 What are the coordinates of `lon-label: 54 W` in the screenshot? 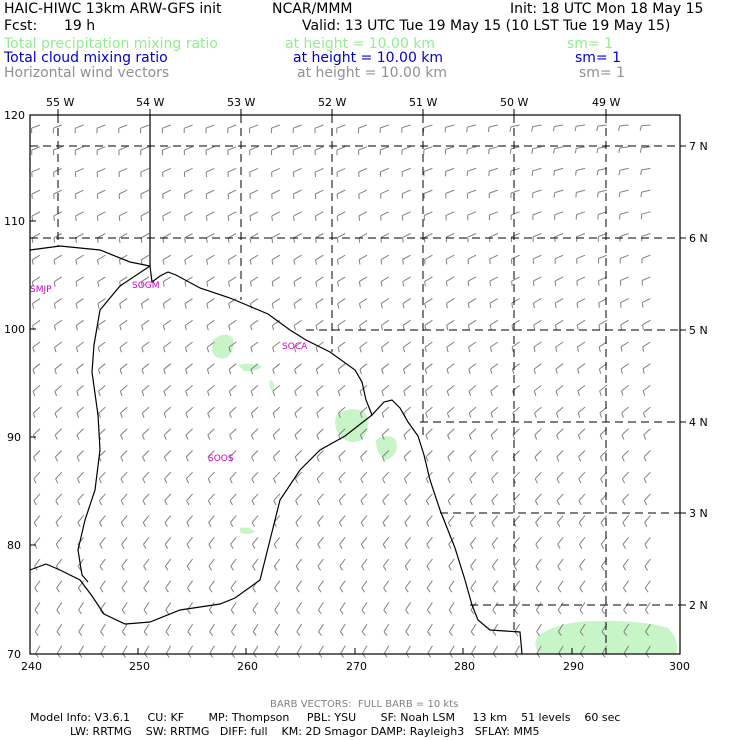 It's located at (150, 102).